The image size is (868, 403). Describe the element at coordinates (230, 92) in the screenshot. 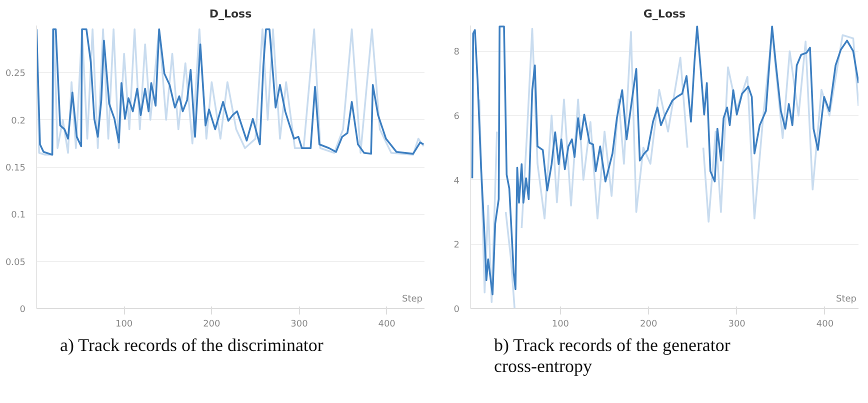

I see `line-series` at that location.